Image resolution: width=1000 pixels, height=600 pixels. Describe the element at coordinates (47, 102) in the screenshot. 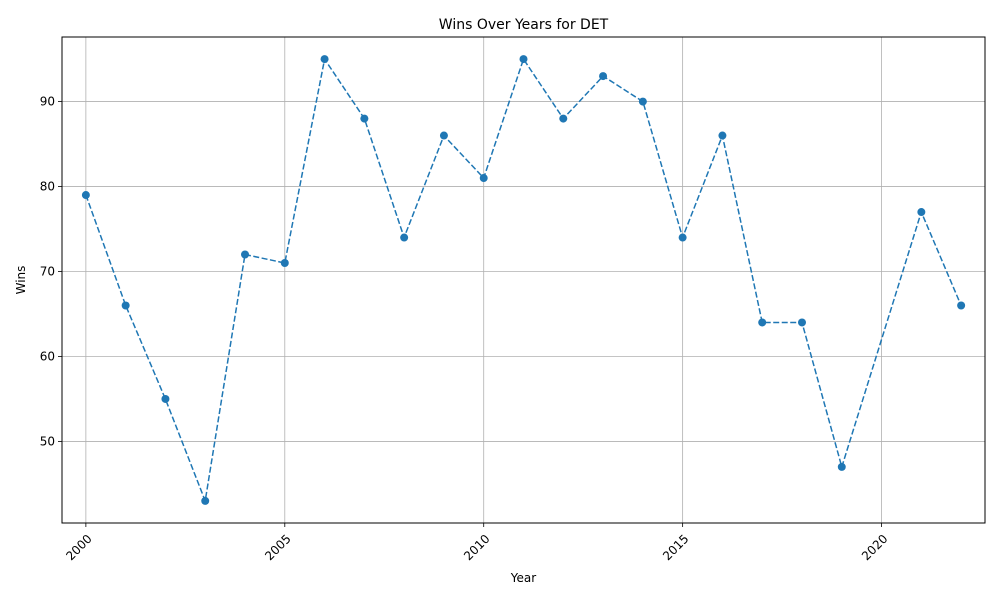

I see `y-tick-label: 90` at that location.